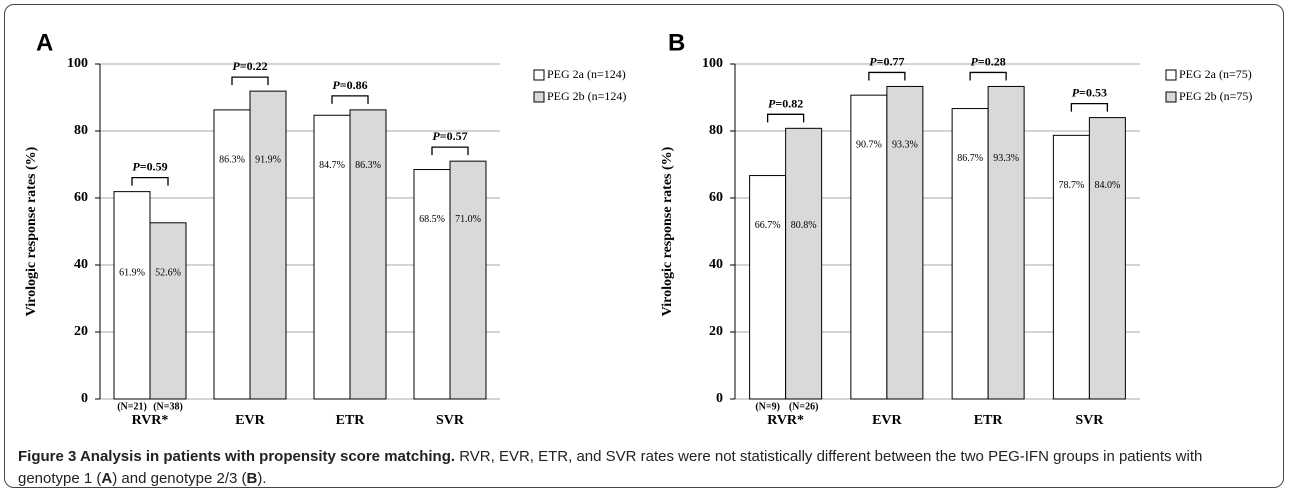 The image size is (1290, 494). Describe the element at coordinates (785, 103) in the screenshot. I see `p-value: P=0.82` at that location.